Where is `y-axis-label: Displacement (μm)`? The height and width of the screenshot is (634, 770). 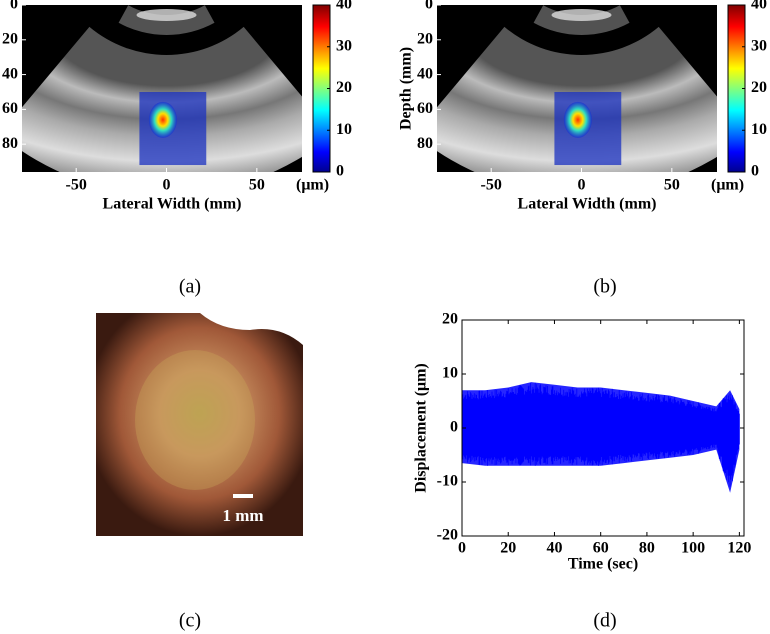 y-axis-label: Displacement (μm) is located at coordinates (421, 427).